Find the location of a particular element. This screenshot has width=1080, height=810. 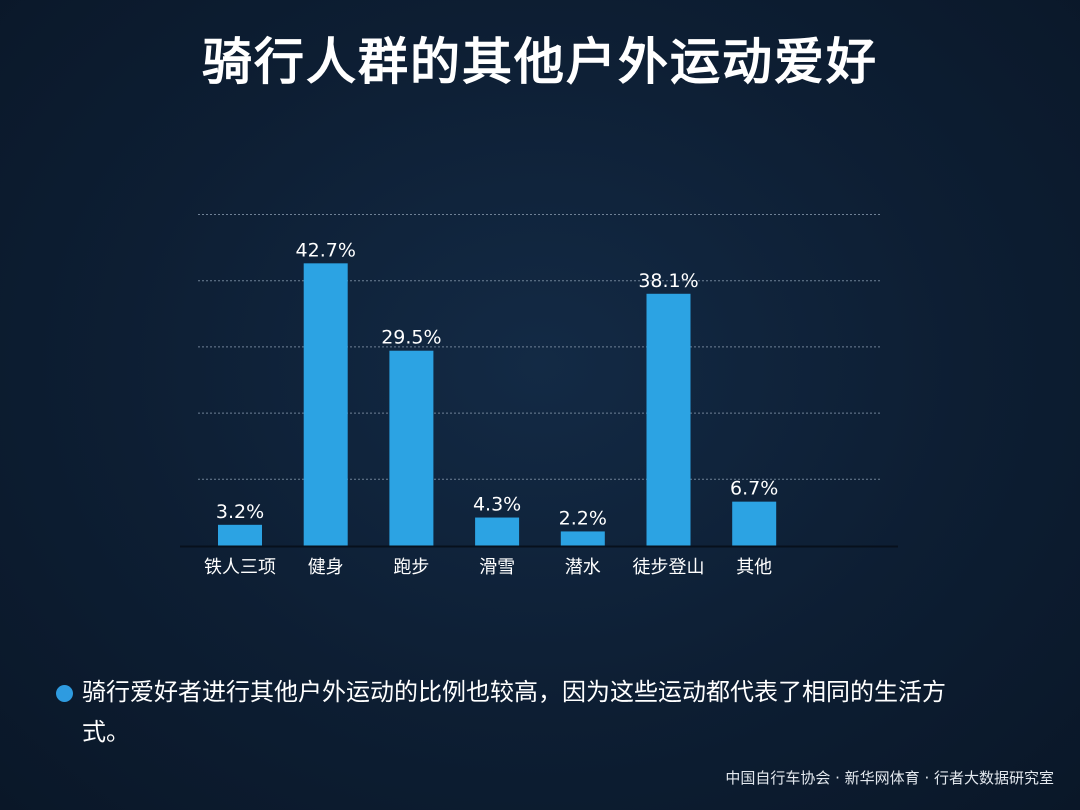

note: 骑行爱好者进行其他户外运动的比例也较高，因为这些运动都代表了相同的生活方式。 is located at coordinates (536, 712).